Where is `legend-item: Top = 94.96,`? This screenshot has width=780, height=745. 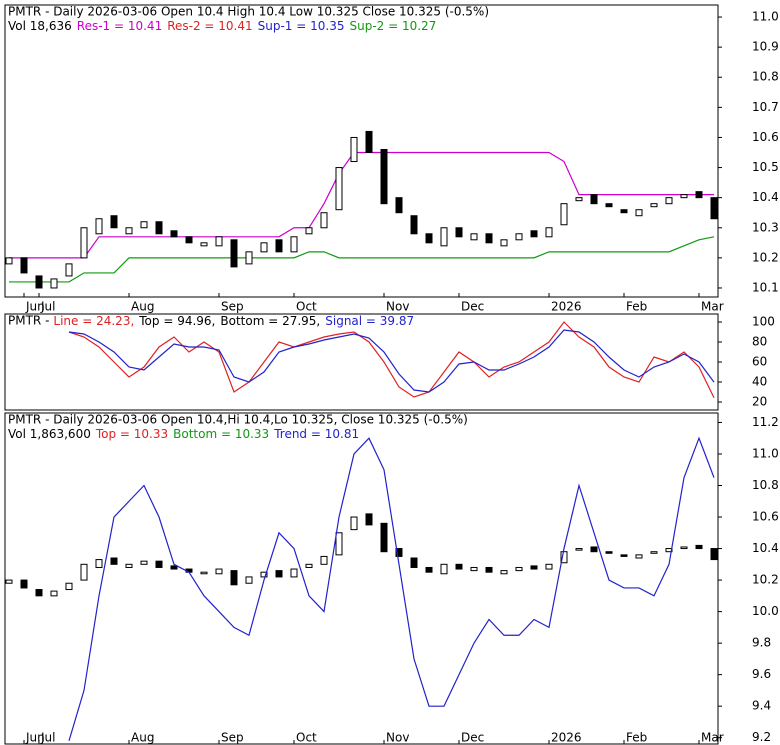
legend-item: Top = 94.96, is located at coordinates (176, 321).